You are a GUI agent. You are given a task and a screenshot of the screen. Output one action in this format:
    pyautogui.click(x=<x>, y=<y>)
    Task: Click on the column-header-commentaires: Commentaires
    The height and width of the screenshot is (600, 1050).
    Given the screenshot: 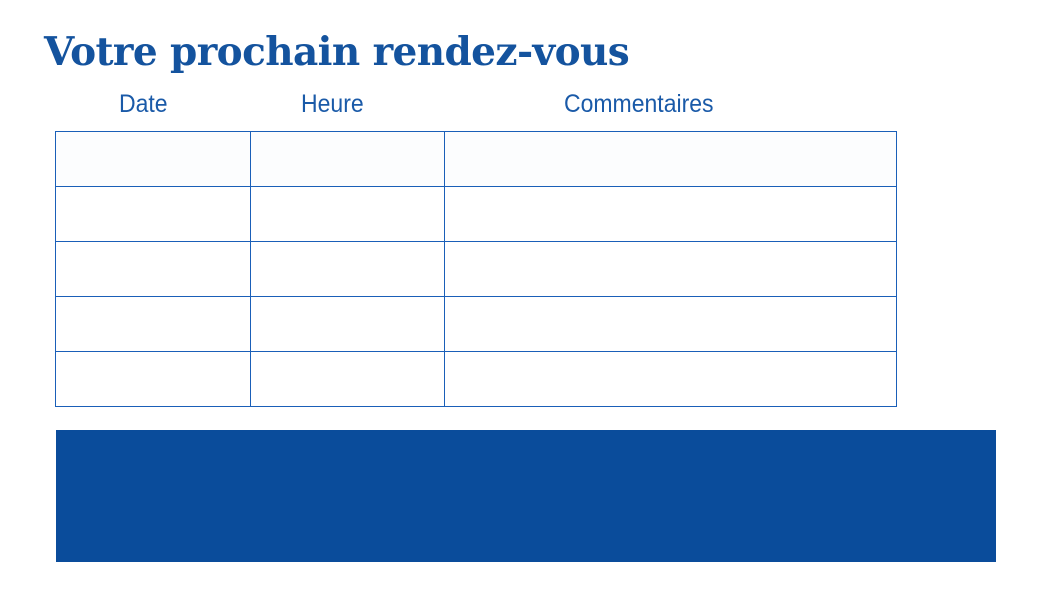 What is the action you would take?
    pyautogui.click(x=639, y=104)
    